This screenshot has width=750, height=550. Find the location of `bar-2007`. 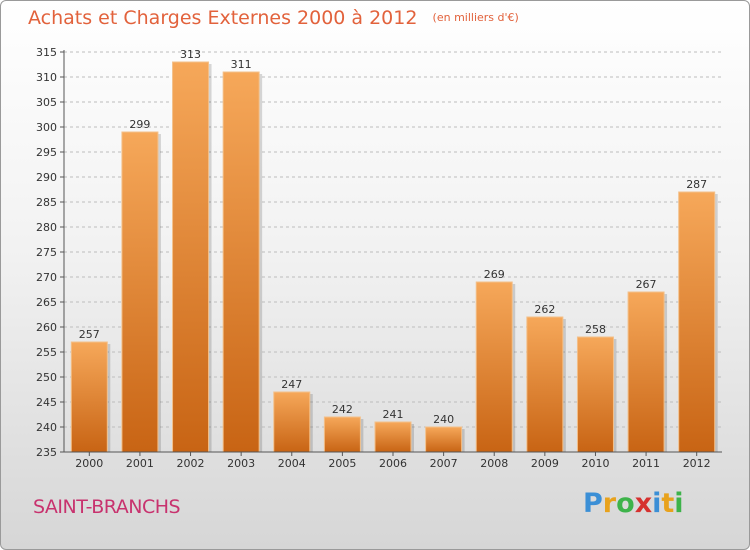

bar-2007 is located at coordinates (444, 439).